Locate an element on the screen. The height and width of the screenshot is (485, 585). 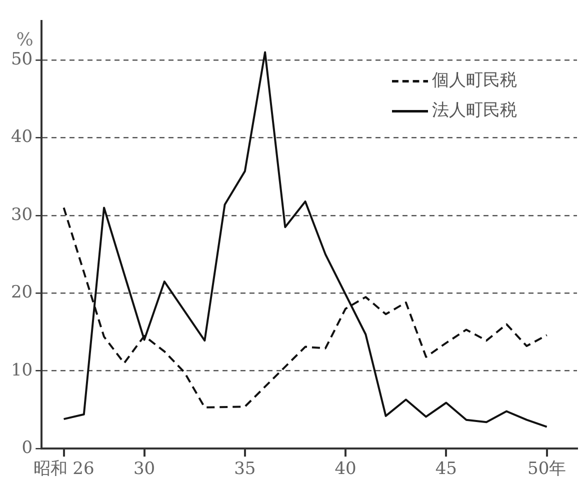
x-tick-label: 昭和 26 is located at coordinates (63, 469).